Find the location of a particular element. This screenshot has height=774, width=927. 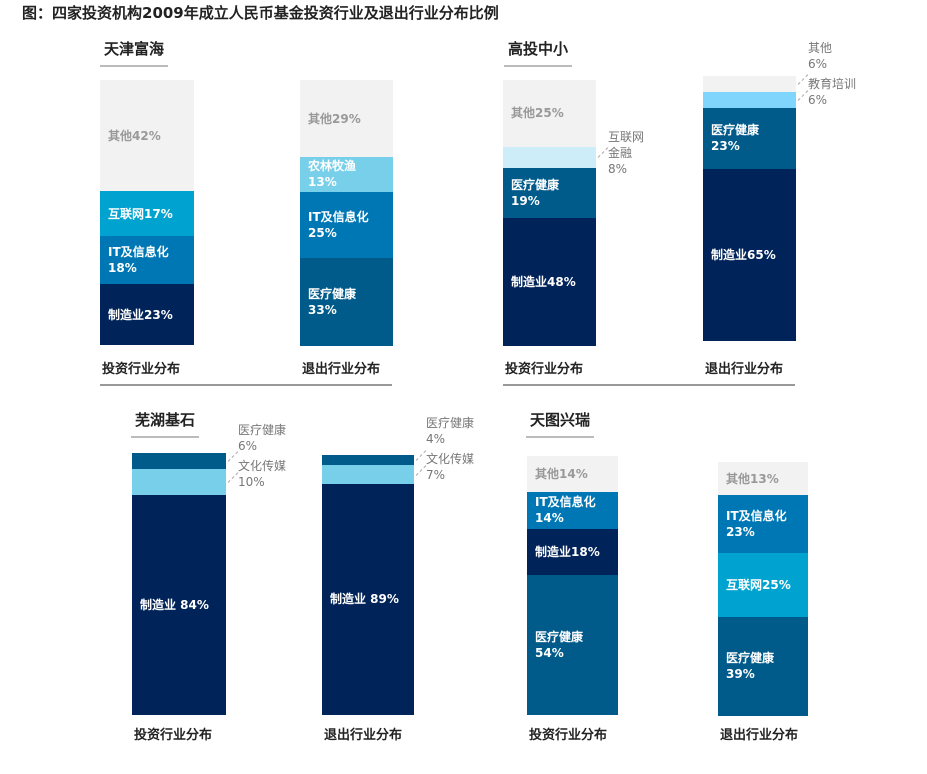

segment-label-line: 制造业23% is located at coordinates (140, 314).